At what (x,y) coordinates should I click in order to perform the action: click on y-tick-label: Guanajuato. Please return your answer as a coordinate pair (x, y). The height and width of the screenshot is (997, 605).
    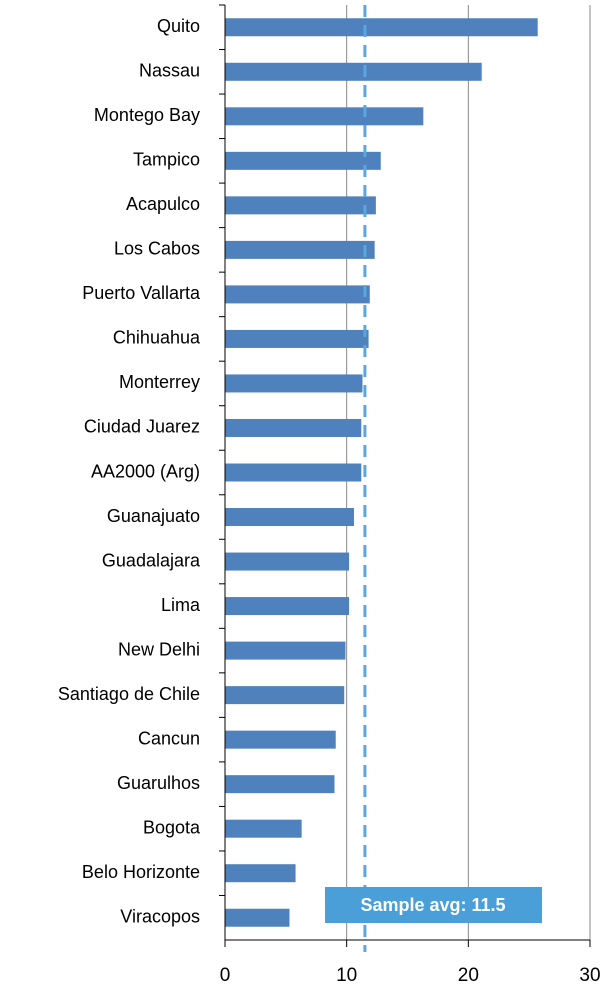
    Looking at the image, I should click on (153, 516).